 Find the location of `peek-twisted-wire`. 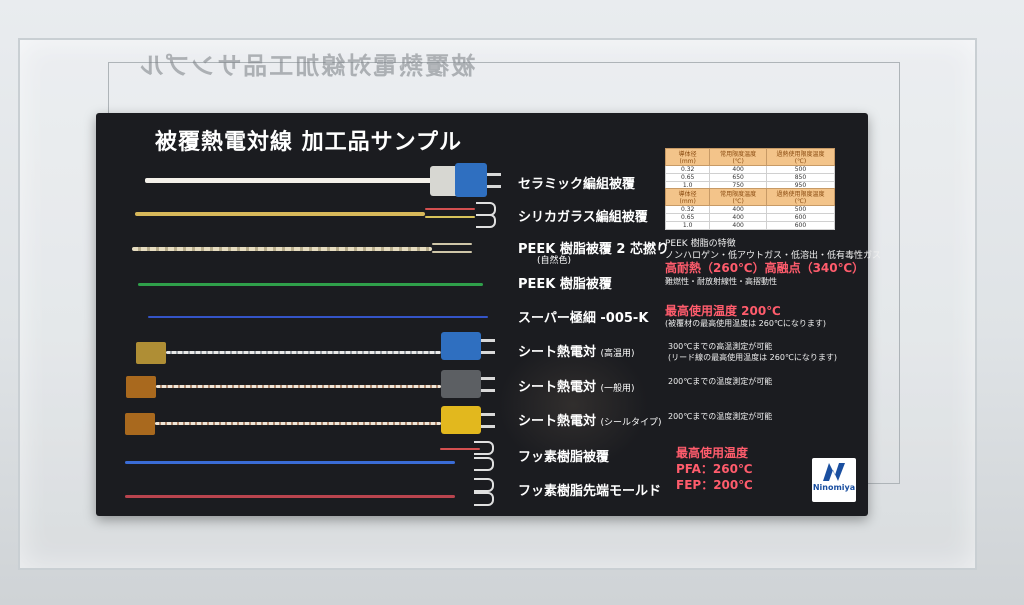

peek-twisted-wire is located at coordinates (282, 249).